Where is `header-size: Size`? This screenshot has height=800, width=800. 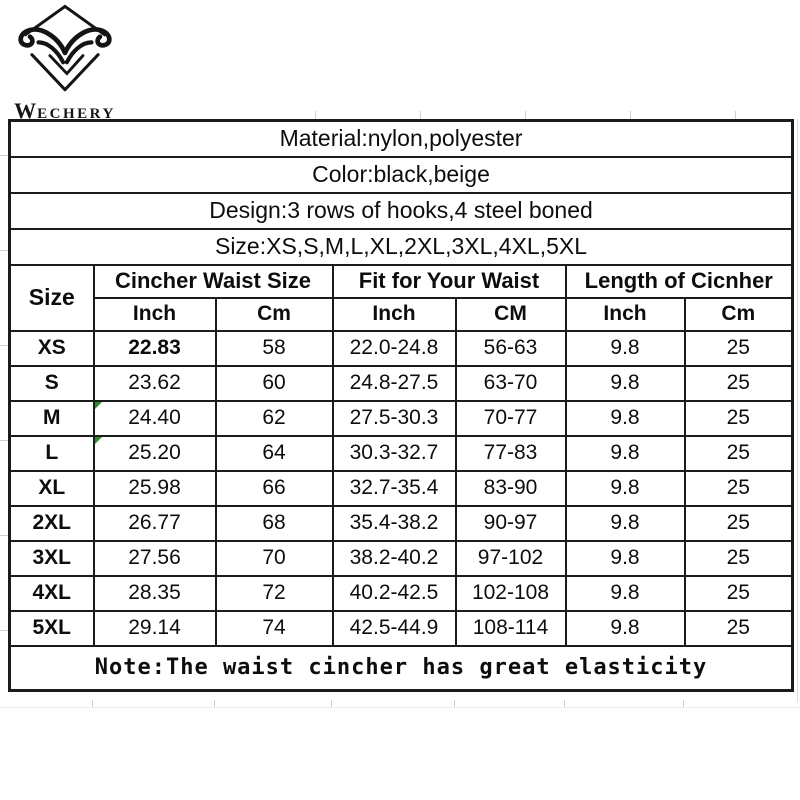 header-size: Size is located at coordinates (51, 297).